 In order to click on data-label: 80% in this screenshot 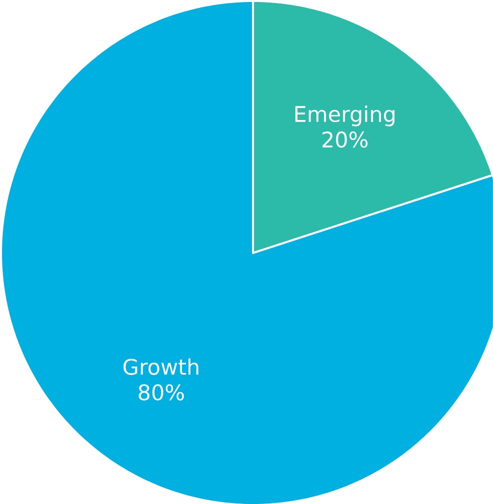, I will do `click(161, 392)`.